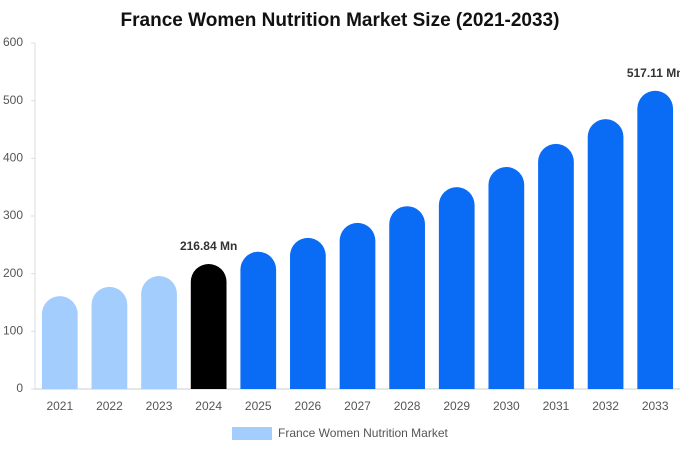 Image resolution: width=680 pixels, height=450 pixels. I want to click on y-tick-label: 100, so click(13, 331).